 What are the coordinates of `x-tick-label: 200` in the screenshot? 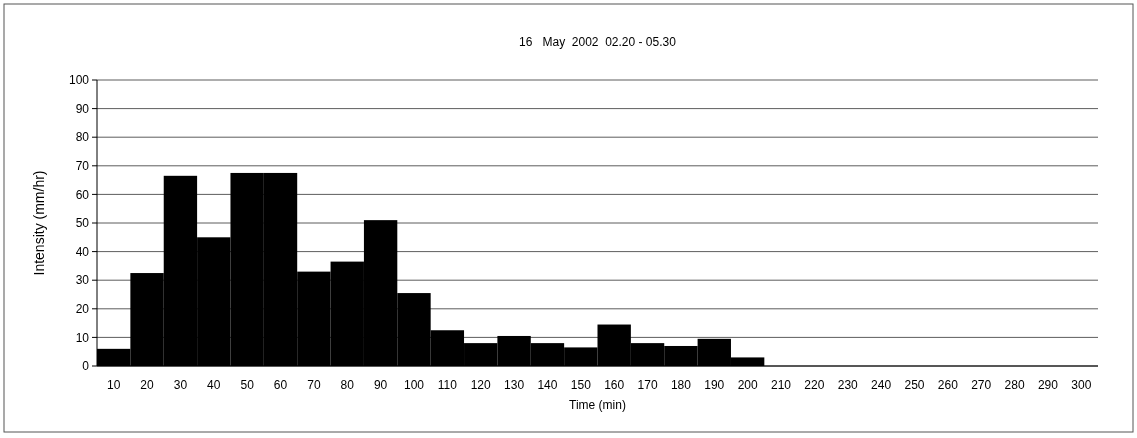 It's located at (747, 385).